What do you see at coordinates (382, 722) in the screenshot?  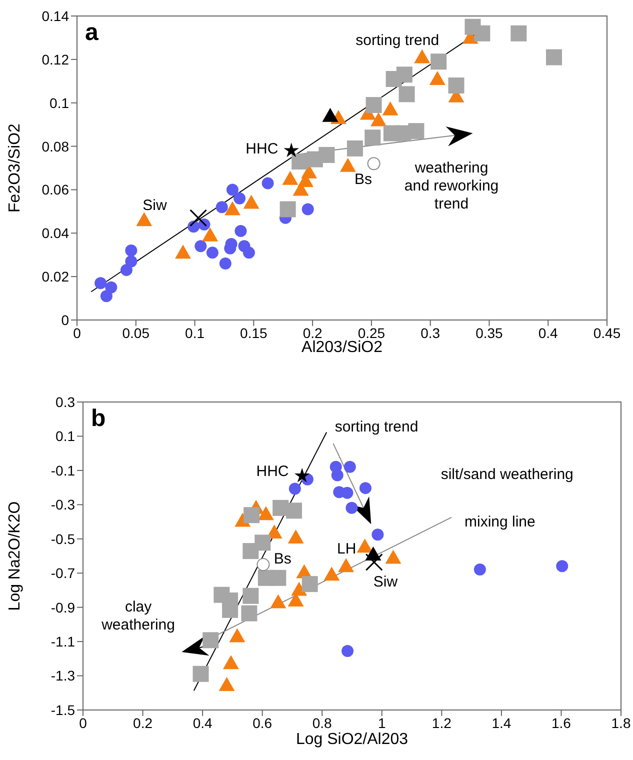 I see `x-tick-label: 1` at bounding box center [382, 722].